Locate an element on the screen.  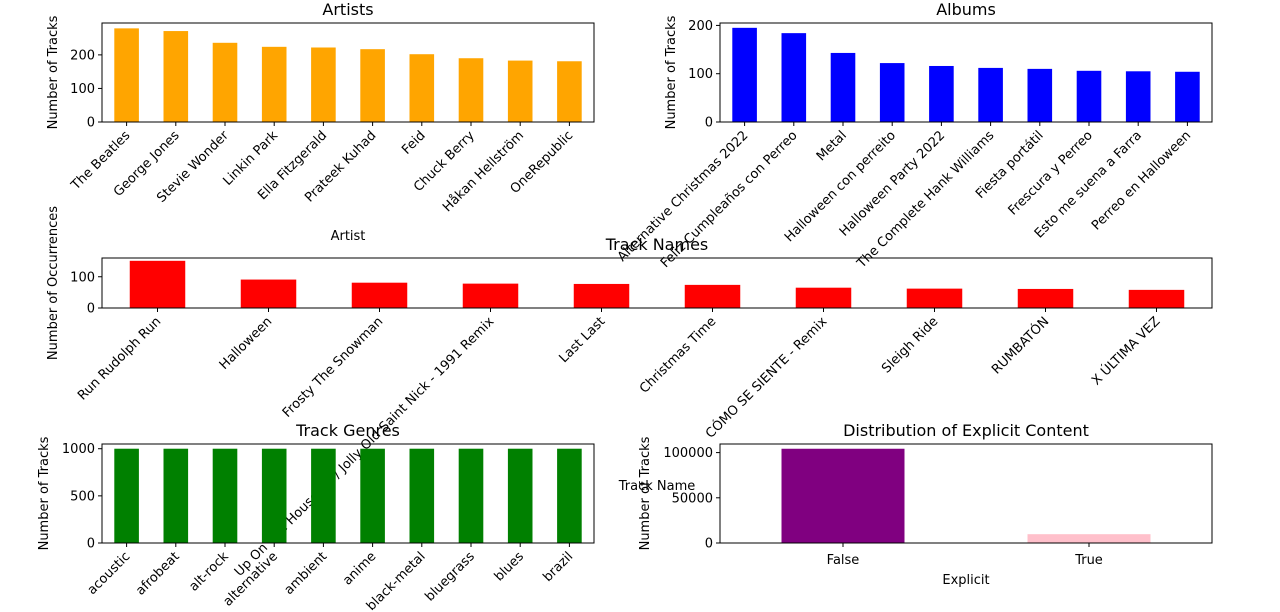
x-tick-label: Frosty The Snowman is located at coordinates (333, 367).